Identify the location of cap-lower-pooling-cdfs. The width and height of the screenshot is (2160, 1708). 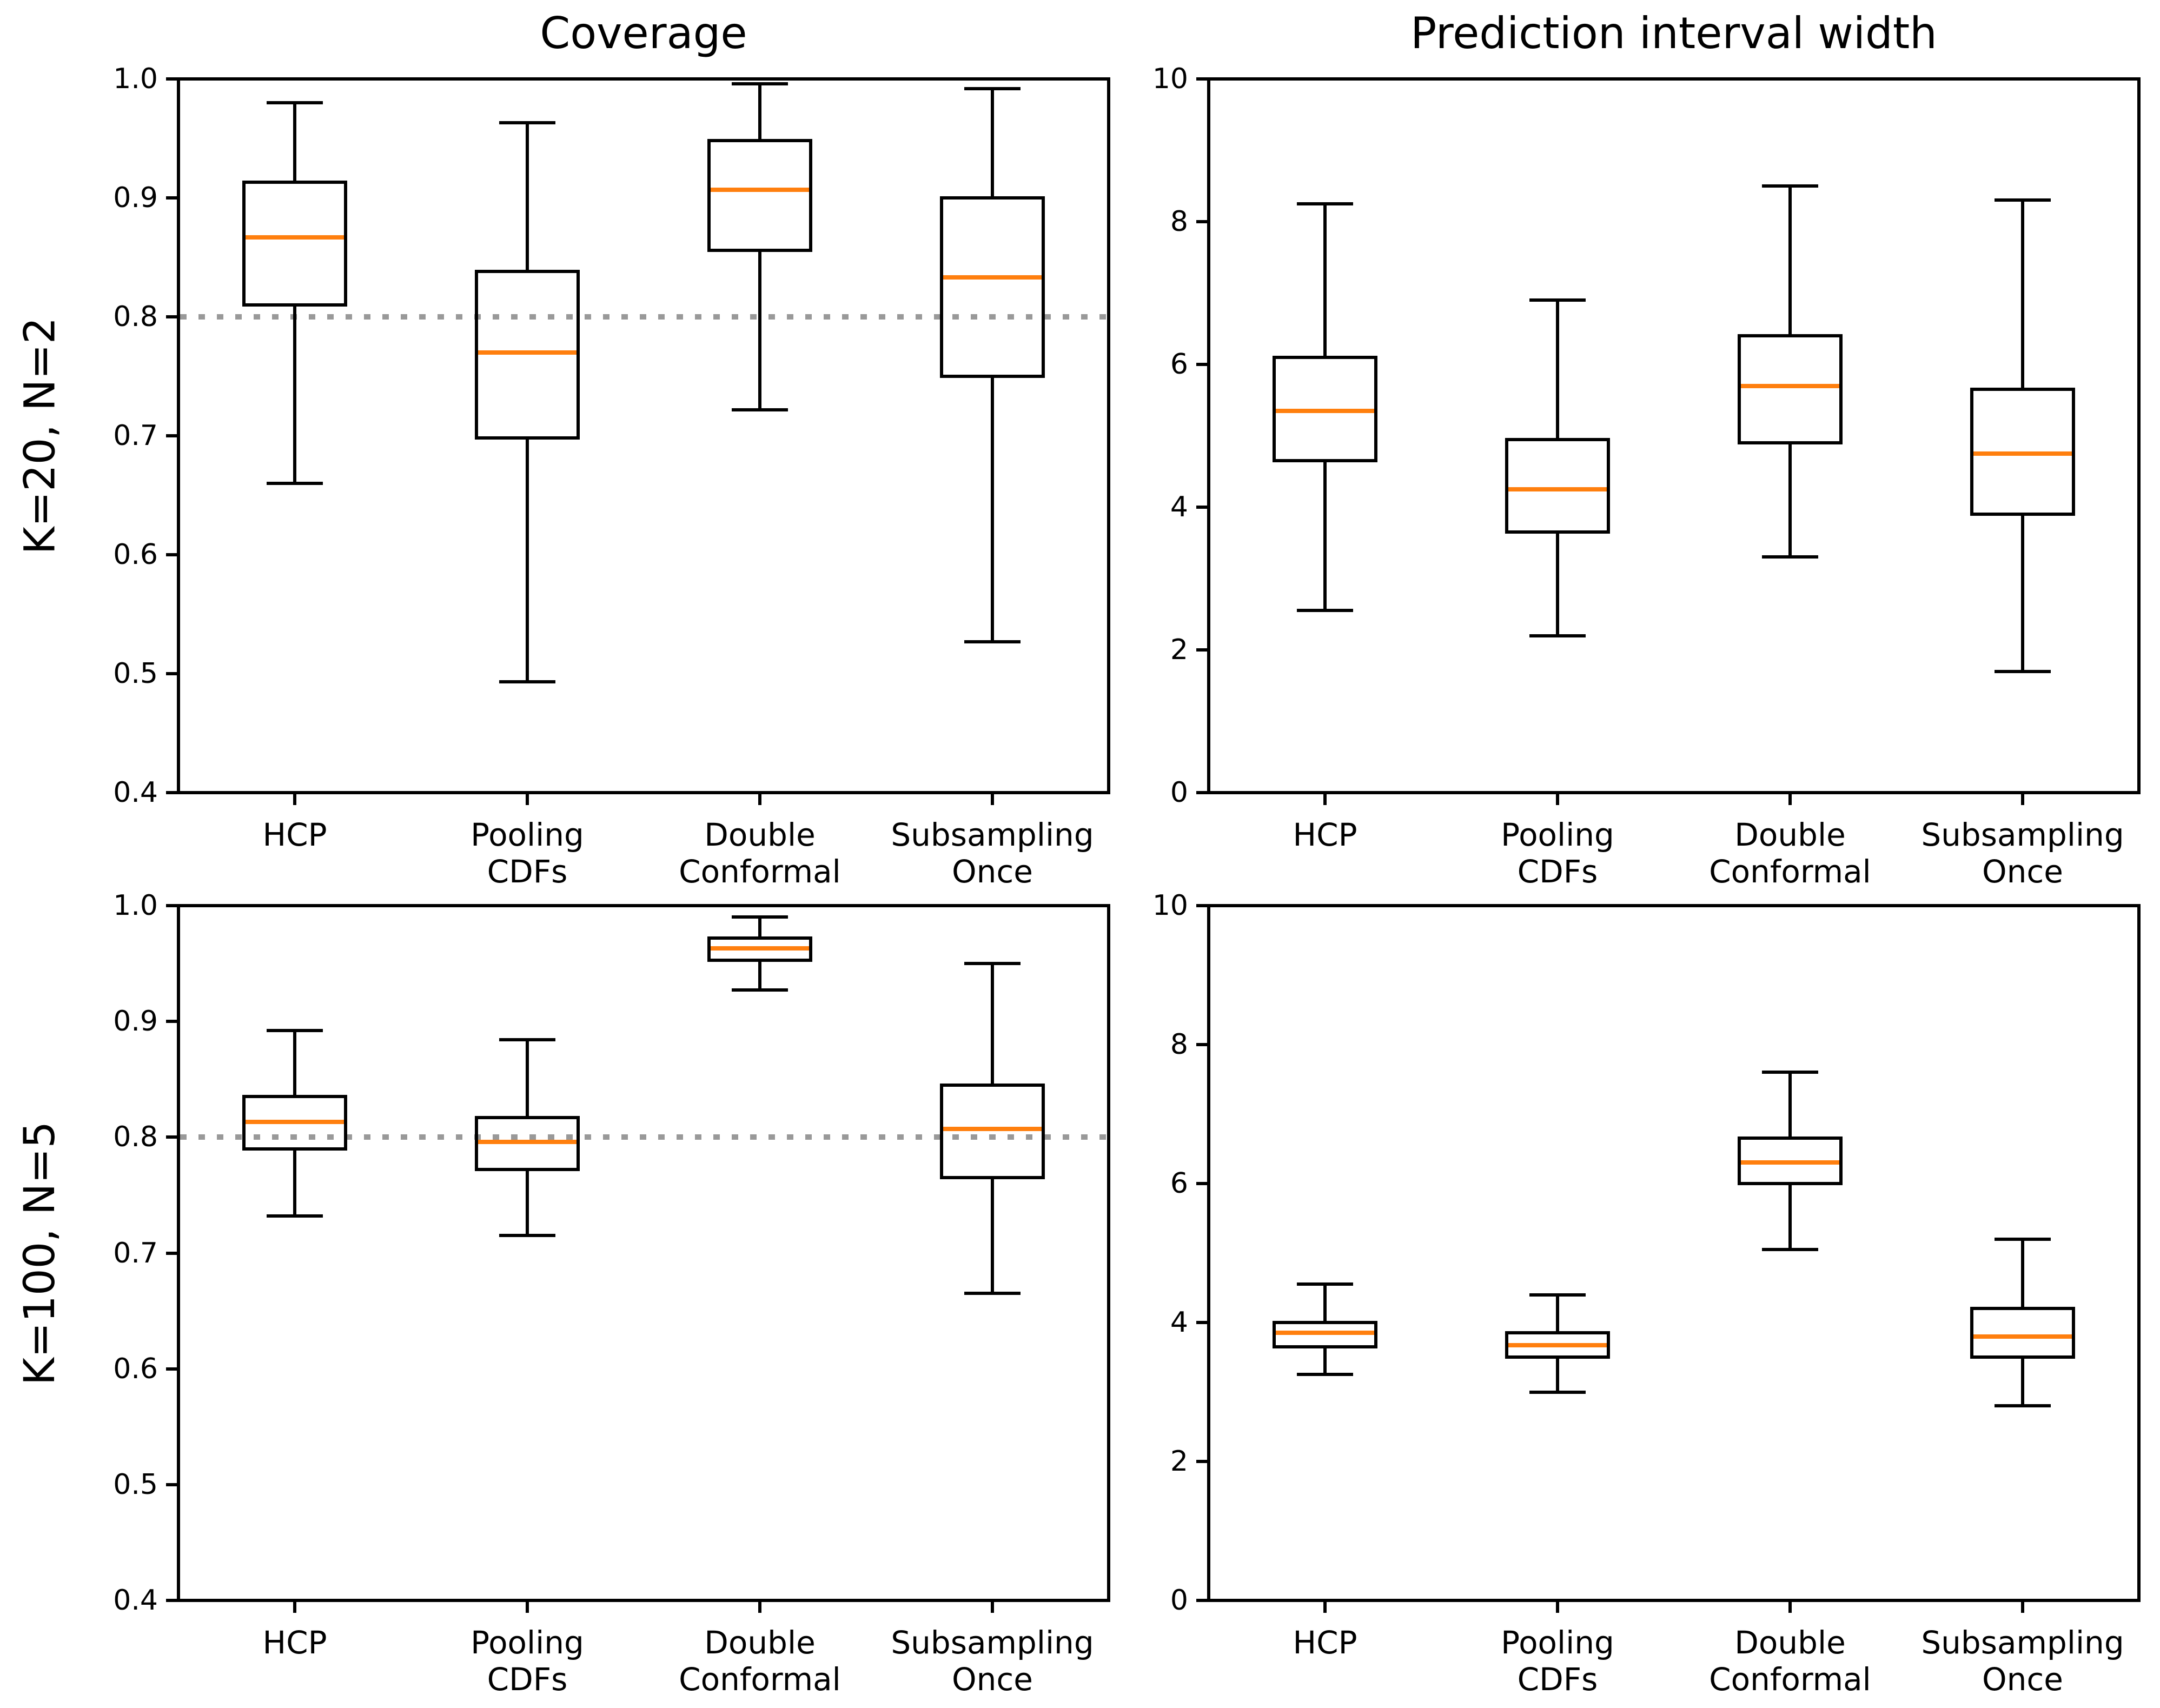
(527, 1236).